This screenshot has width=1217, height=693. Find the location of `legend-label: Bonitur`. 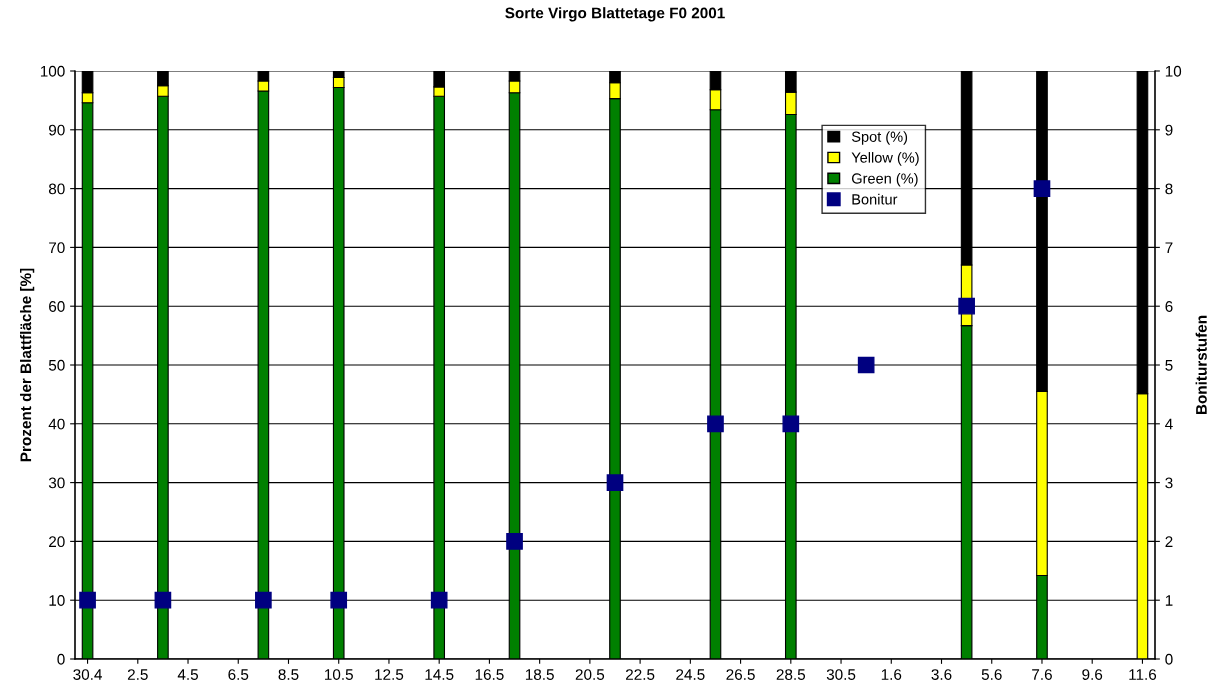

legend-label: Bonitur is located at coordinates (875, 199).